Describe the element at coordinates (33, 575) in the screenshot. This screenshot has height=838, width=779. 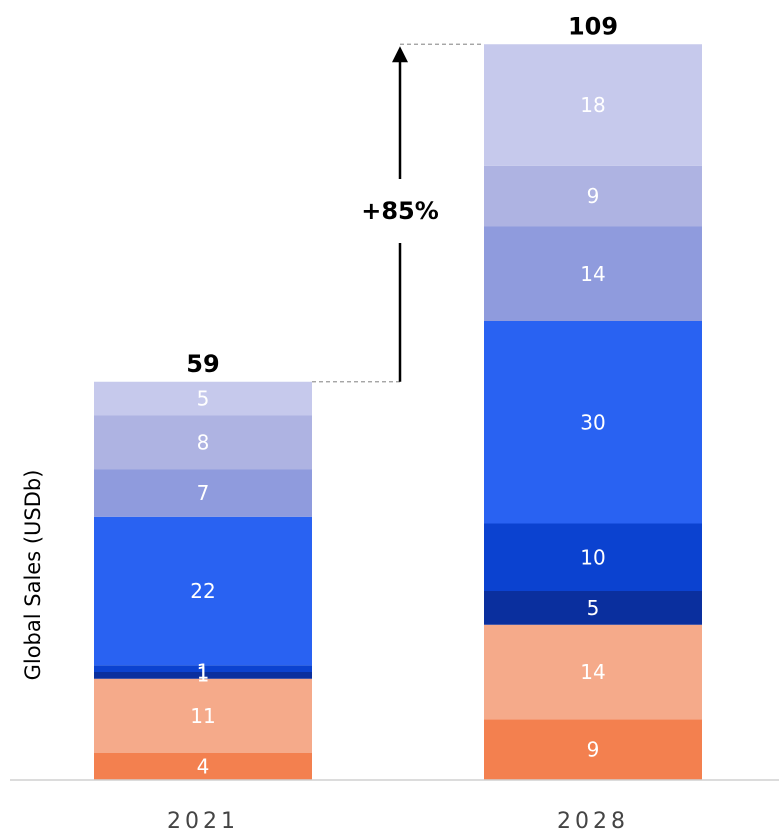
I see `y-axis-title: Global Sales (USDb)` at that location.